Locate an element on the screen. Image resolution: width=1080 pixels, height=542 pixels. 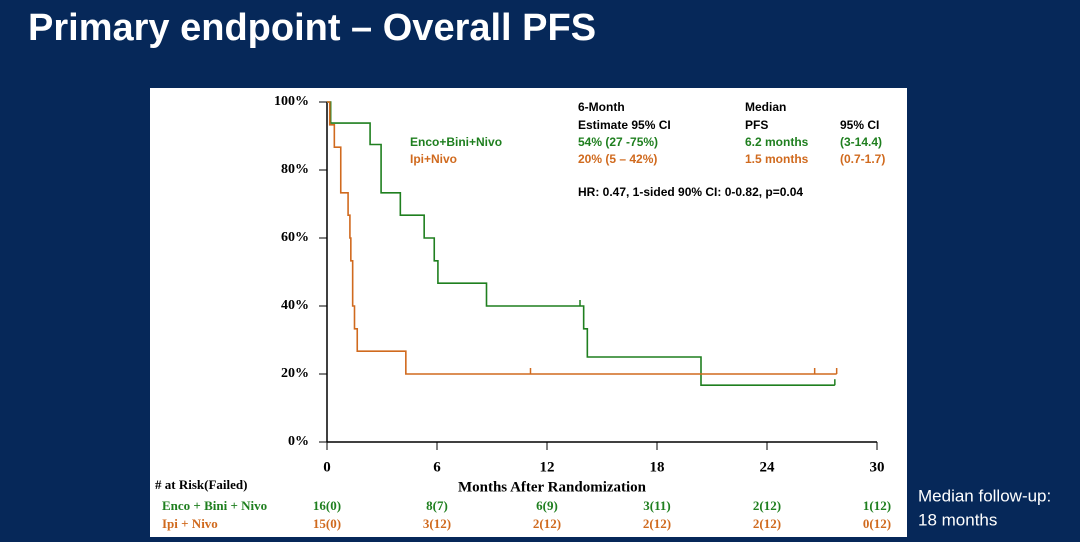
risk-row-label: Ipi + Nivo is located at coordinates (190, 523).